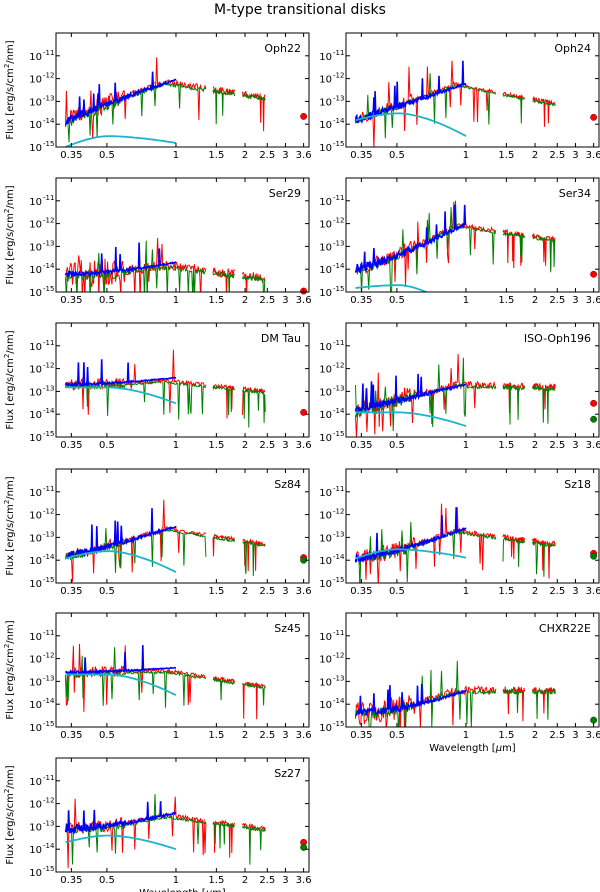  I want to click on y-axis-label: Flux [erg/s/cm2/nm], so click(9, 525).